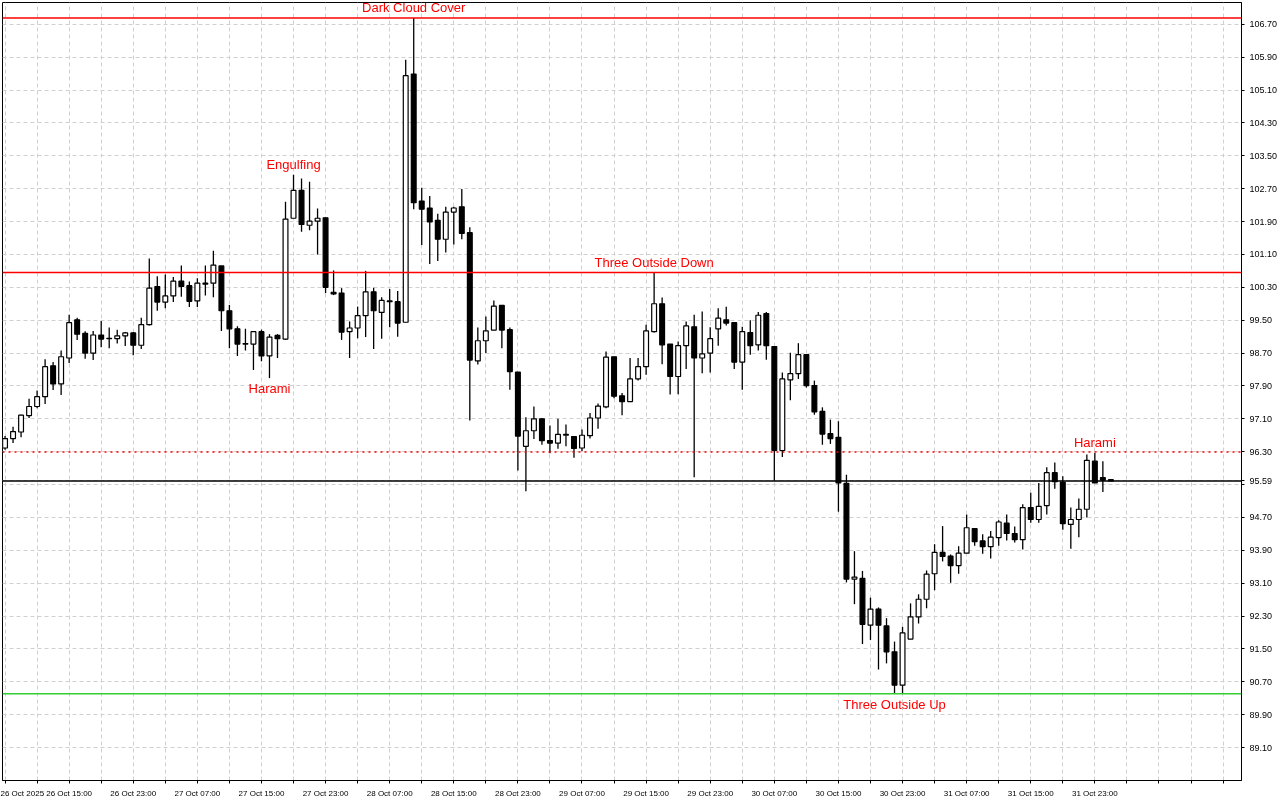 Image resolution: width=1280 pixels, height=800 pixels. Describe the element at coordinates (1261, 480) in the screenshot. I see `ref-line-label: 95.59` at that location.